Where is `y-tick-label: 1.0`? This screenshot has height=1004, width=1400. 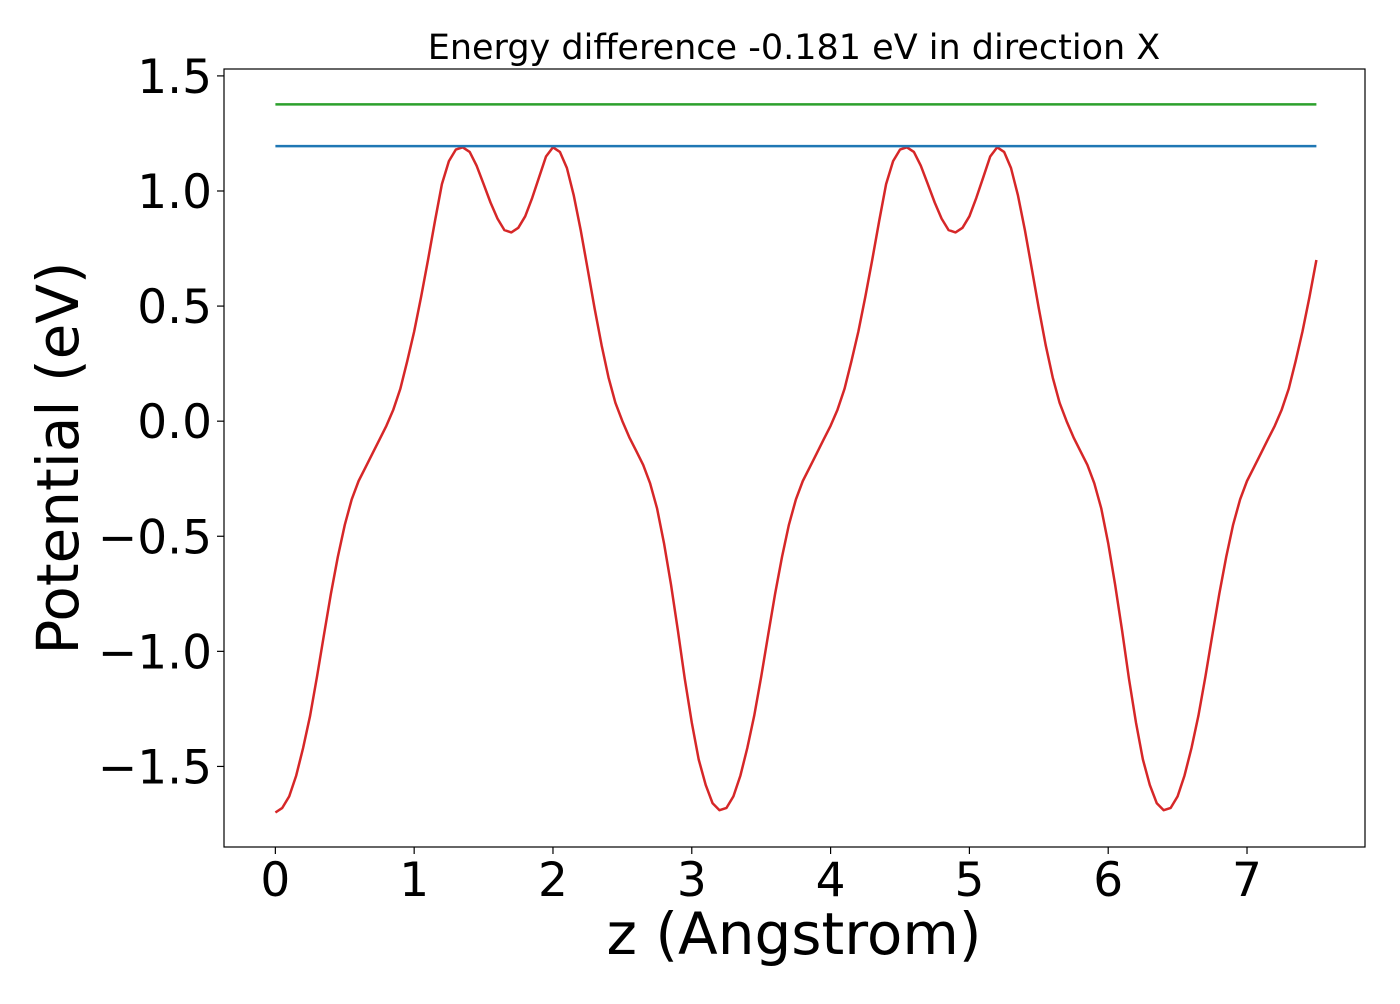
y-tick-label: 1.0 is located at coordinates (174, 192).